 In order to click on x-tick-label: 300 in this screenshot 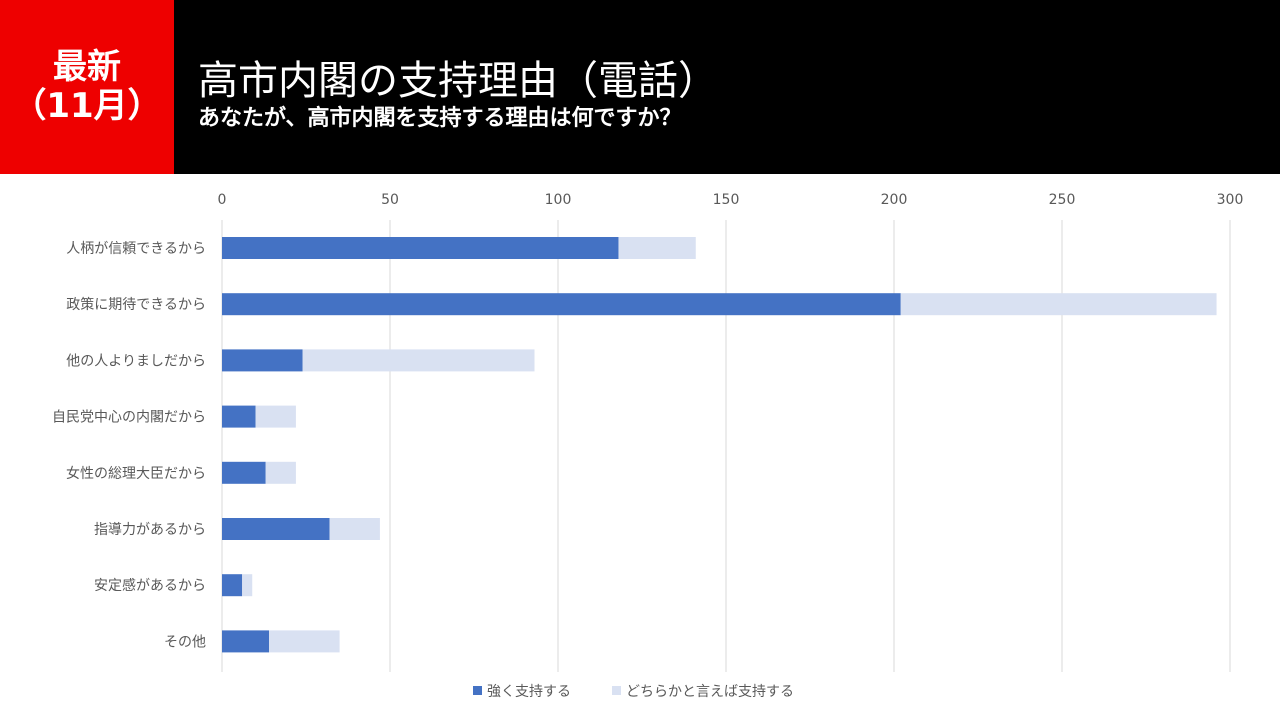, I will do `click(1230, 200)`.